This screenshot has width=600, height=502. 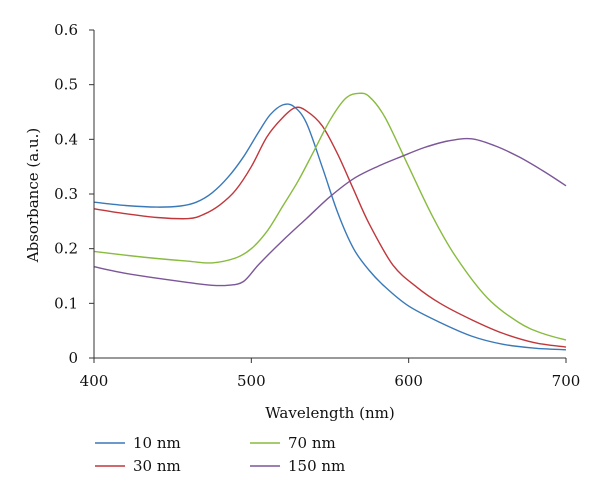 What do you see at coordinates (94, 381) in the screenshot?
I see `x-tick-label: 400` at bounding box center [94, 381].